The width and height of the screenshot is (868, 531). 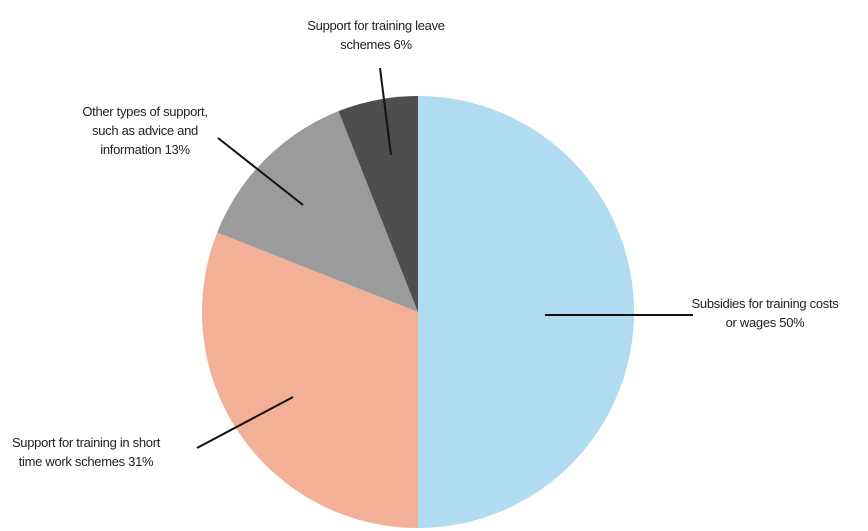 I want to click on value-label: 6%, so click(x=403, y=44).